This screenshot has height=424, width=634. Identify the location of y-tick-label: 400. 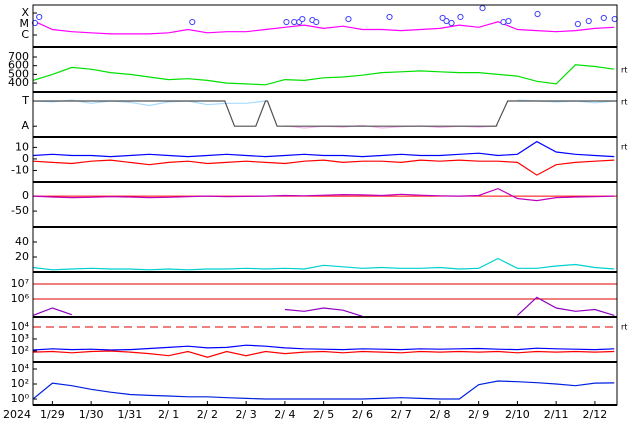
(18, 82).